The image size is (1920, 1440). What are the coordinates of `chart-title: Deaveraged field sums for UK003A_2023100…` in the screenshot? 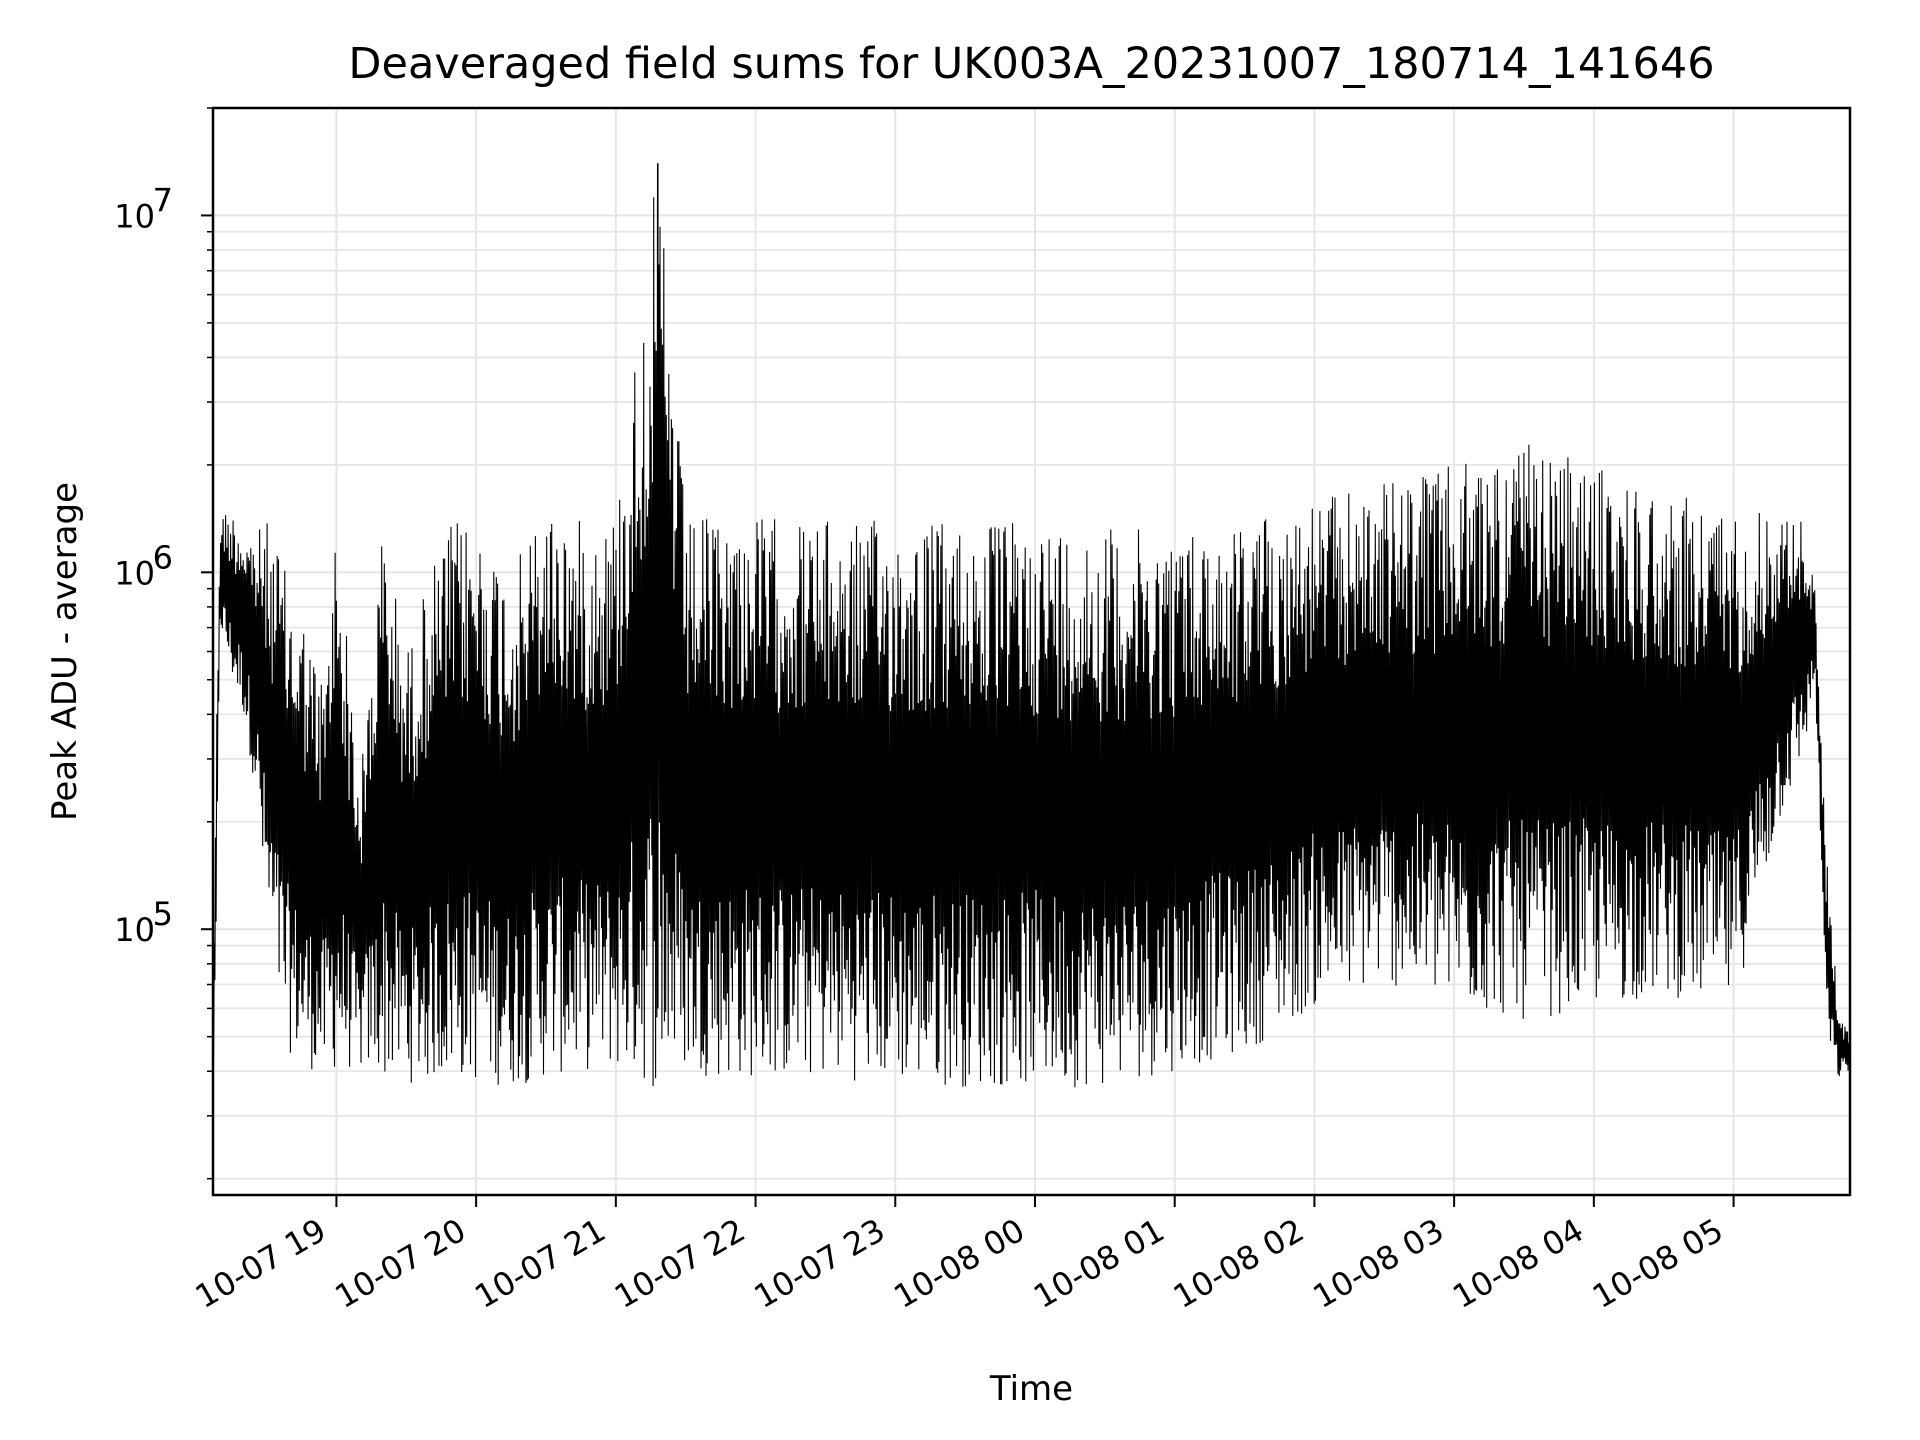 It's located at (1031, 64).